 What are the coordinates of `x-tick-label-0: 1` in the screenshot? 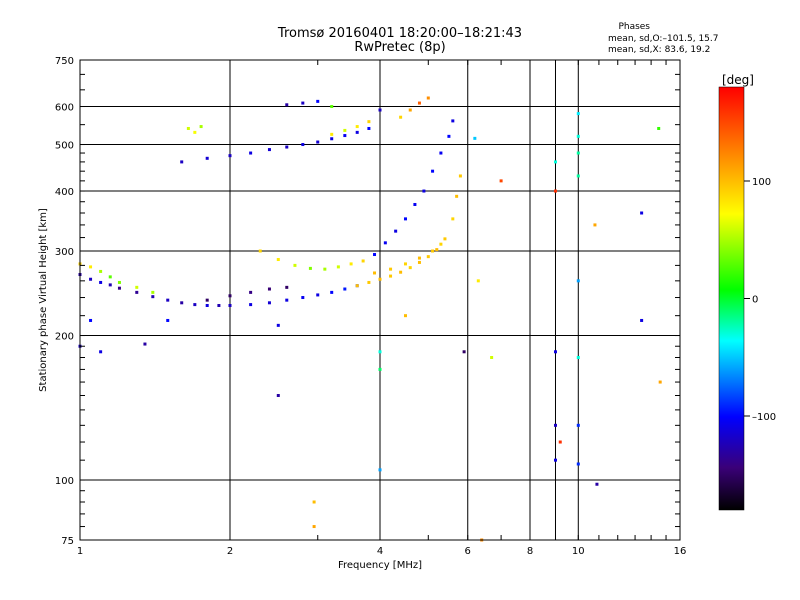 It's located at (80, 551).